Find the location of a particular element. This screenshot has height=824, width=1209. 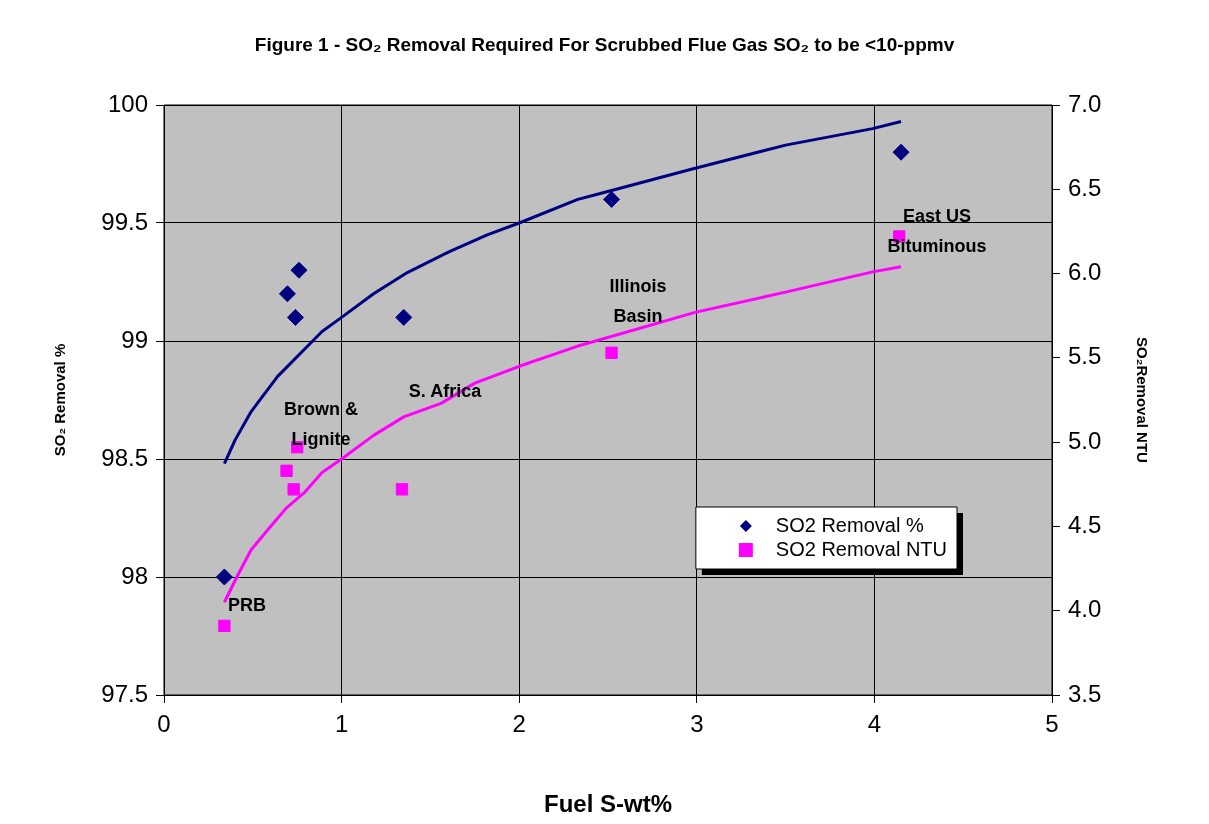

x-tick-label: 2 is located at coordinates (519, 724).